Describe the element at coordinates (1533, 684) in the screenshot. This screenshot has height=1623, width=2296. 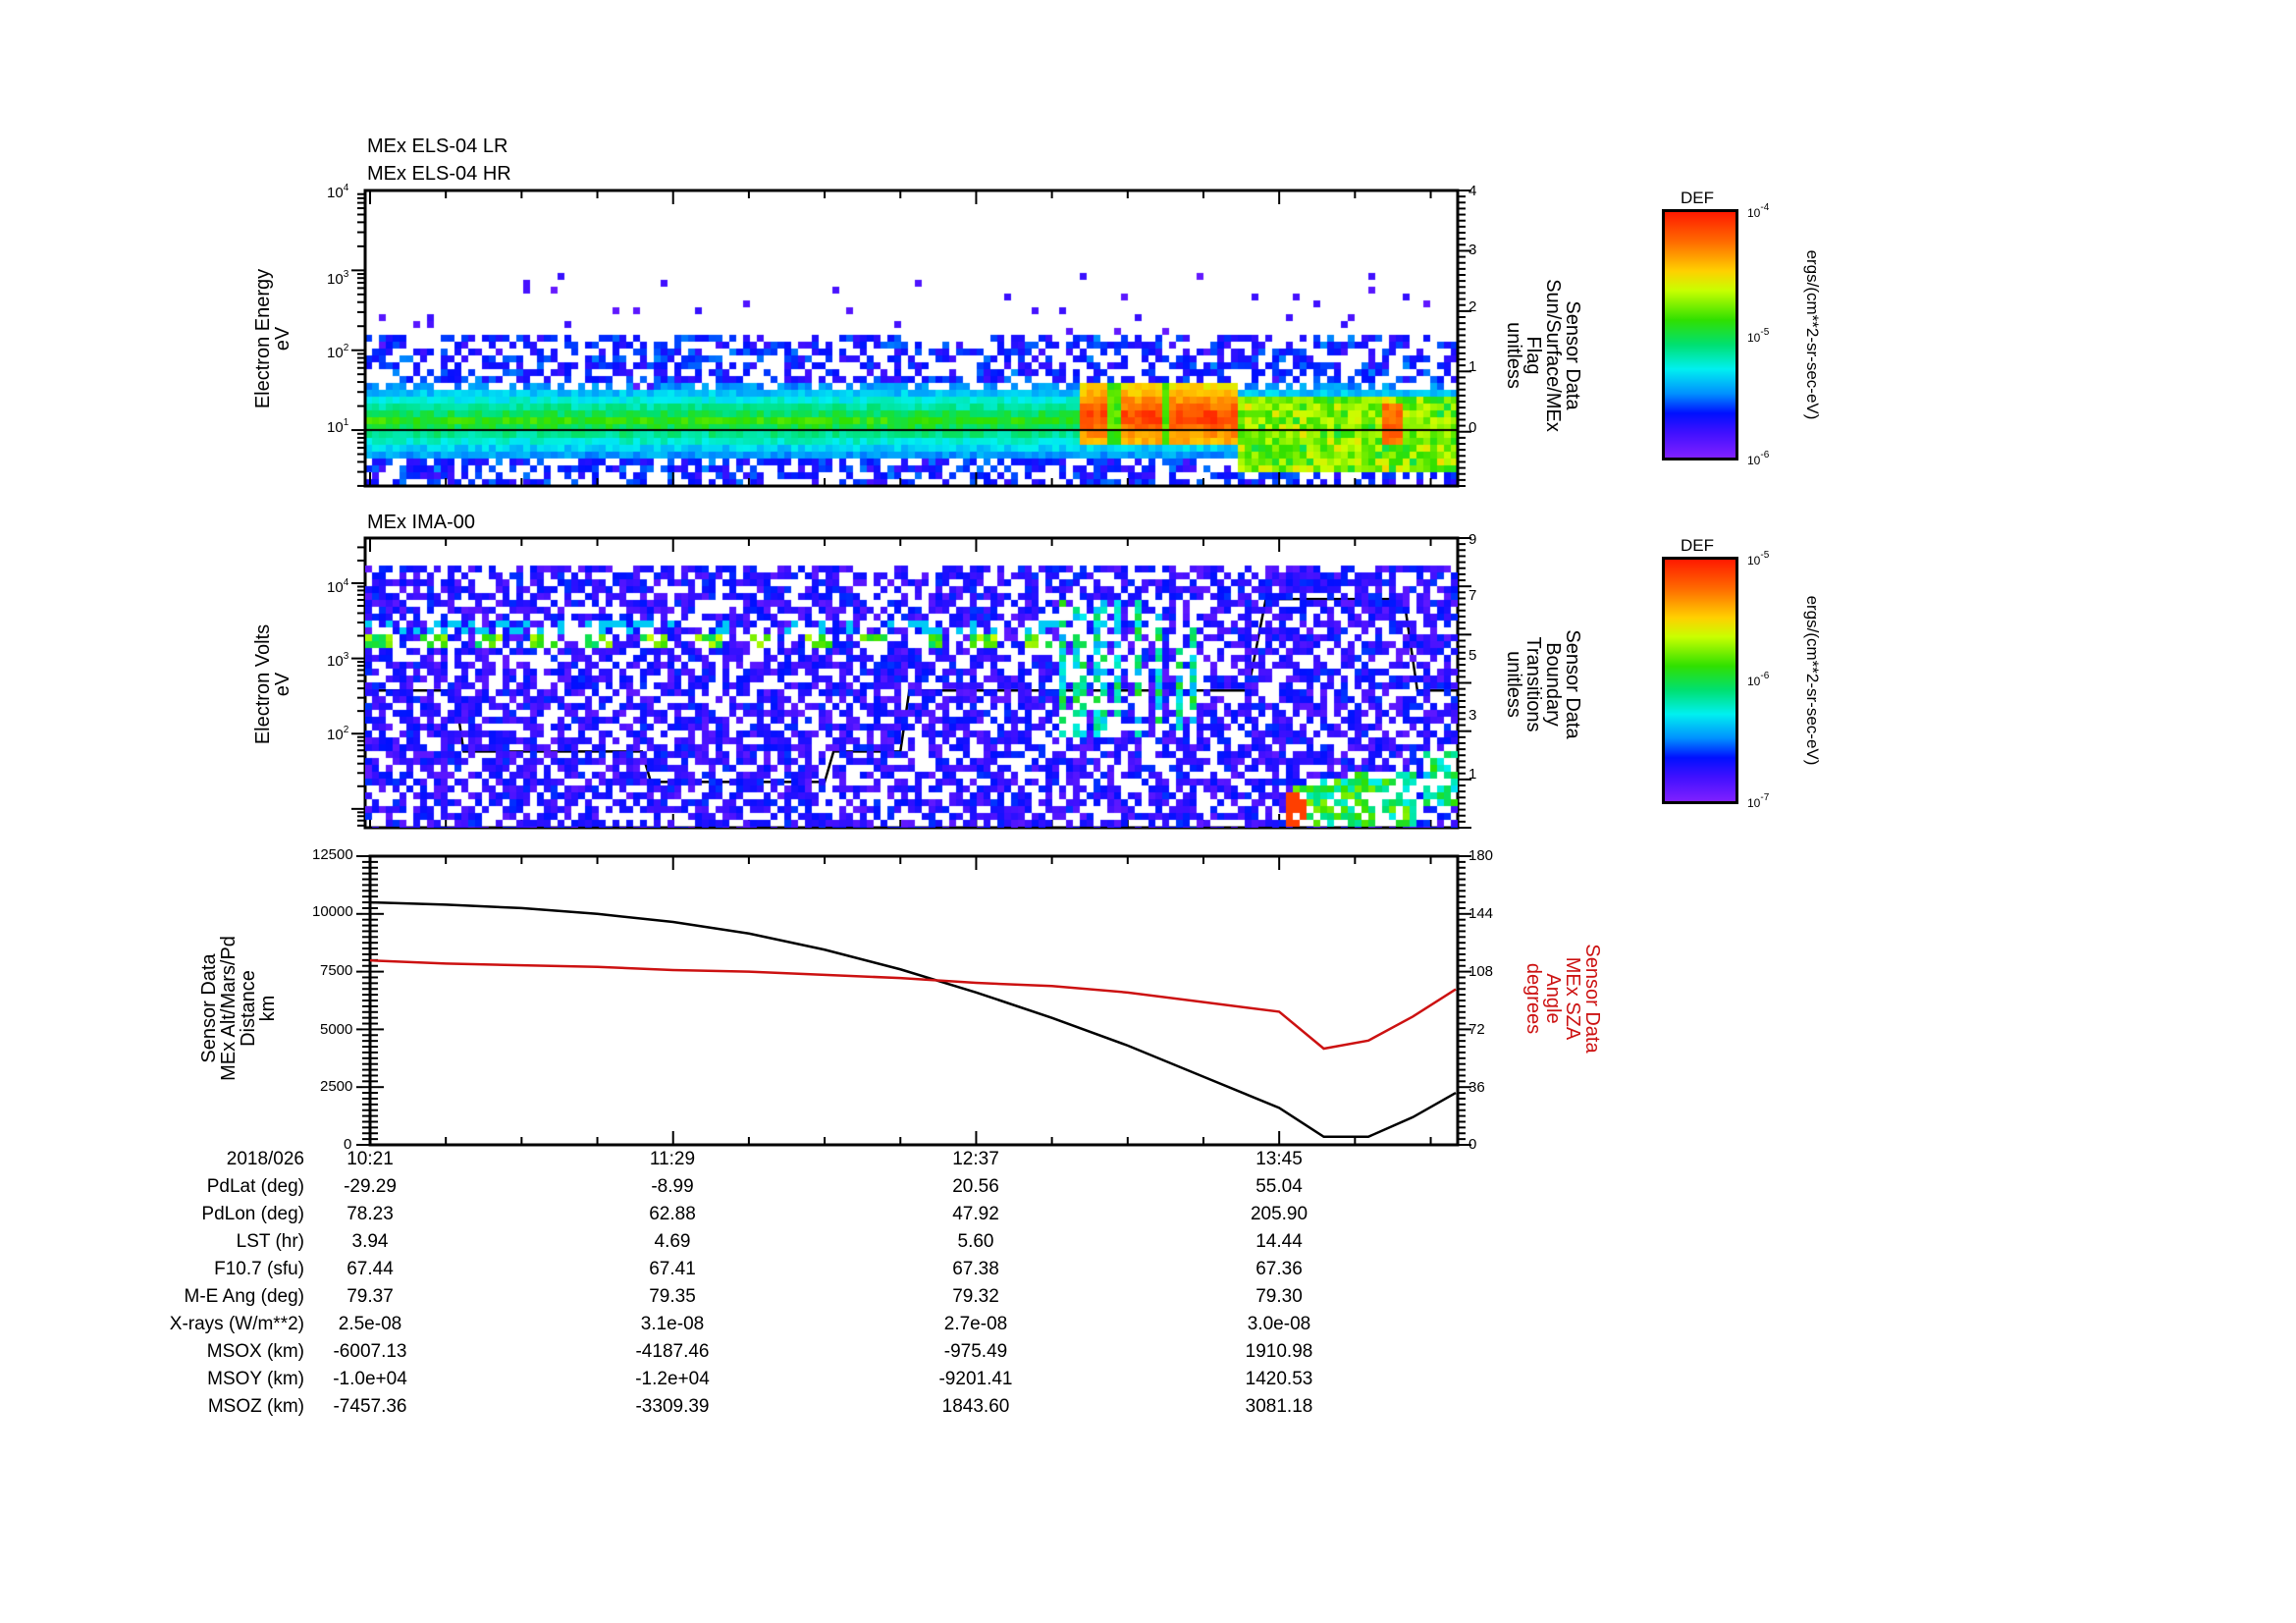
I see `ima-right-ylabel-line3: Transitions` at that location.